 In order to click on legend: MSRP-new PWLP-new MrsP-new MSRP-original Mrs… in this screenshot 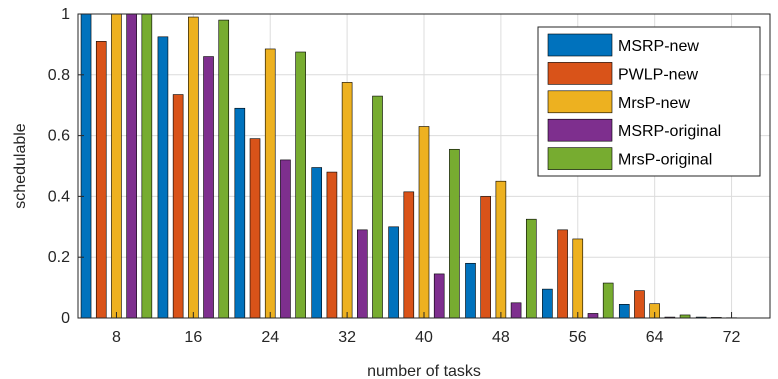, I will do `click(649, 101)`.